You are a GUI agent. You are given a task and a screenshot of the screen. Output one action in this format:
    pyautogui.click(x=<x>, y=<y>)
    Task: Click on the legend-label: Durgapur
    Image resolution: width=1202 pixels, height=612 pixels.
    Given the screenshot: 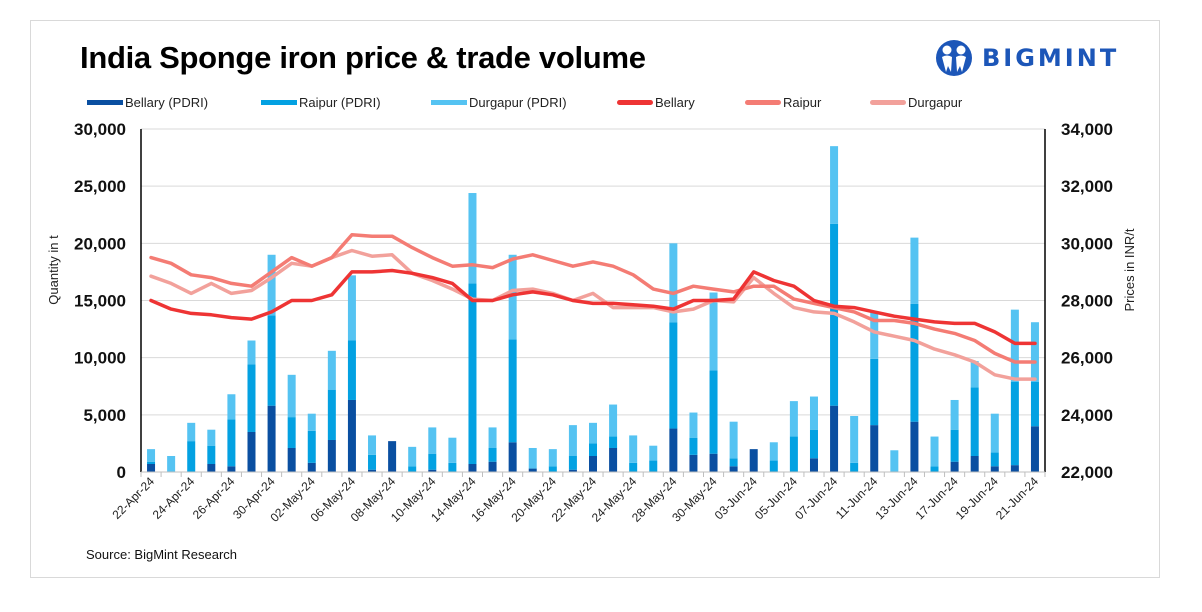 What is the action you would take?
    pyautogui.click(x=935, y=102)
    